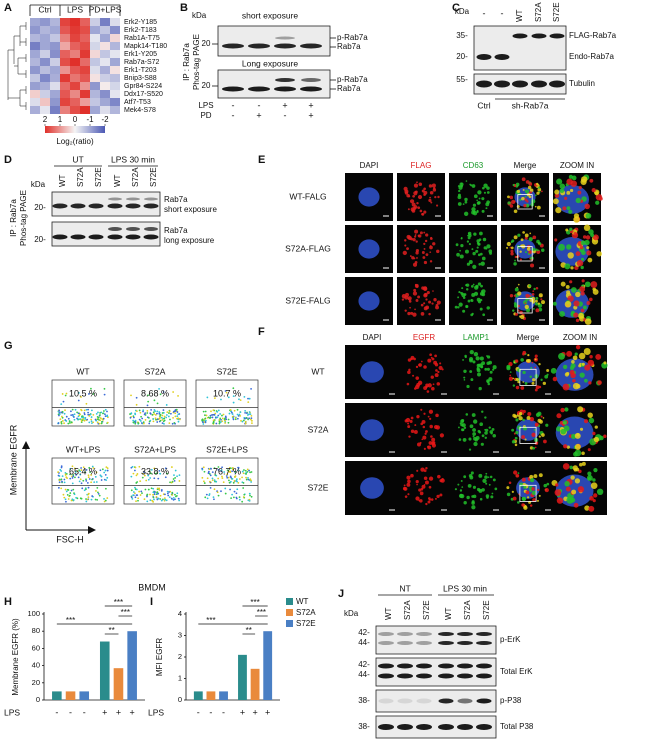 The image size is (650, 741). I want to click on y-tick-label: 100, so click(33, 613).